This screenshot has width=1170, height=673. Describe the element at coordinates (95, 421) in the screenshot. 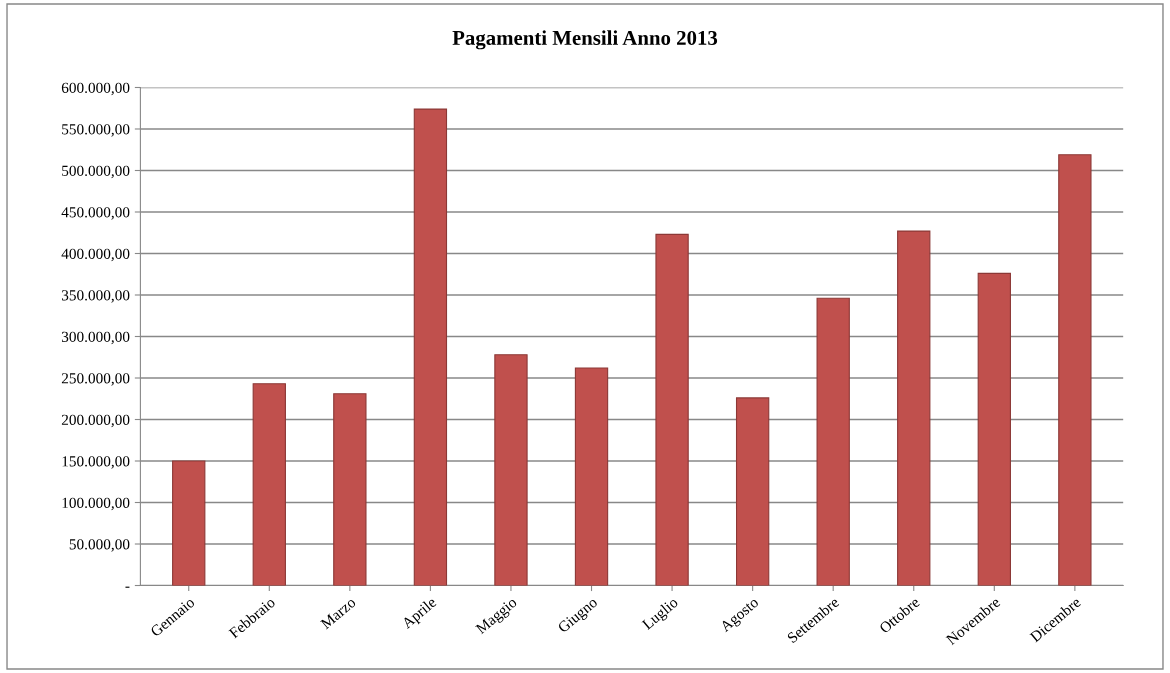

I see `y-tick-label: 200.000,00` at that location.